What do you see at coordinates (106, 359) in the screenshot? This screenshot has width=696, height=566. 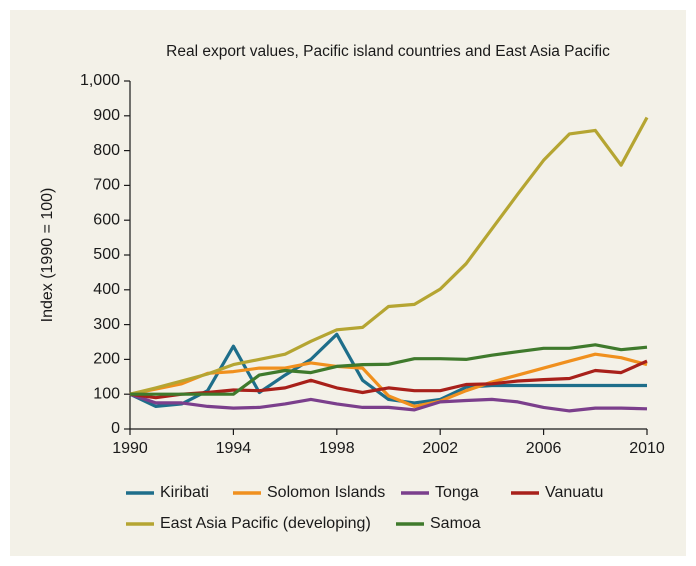 I see `y-tick-label: 200` at bounding box center [106, 359].